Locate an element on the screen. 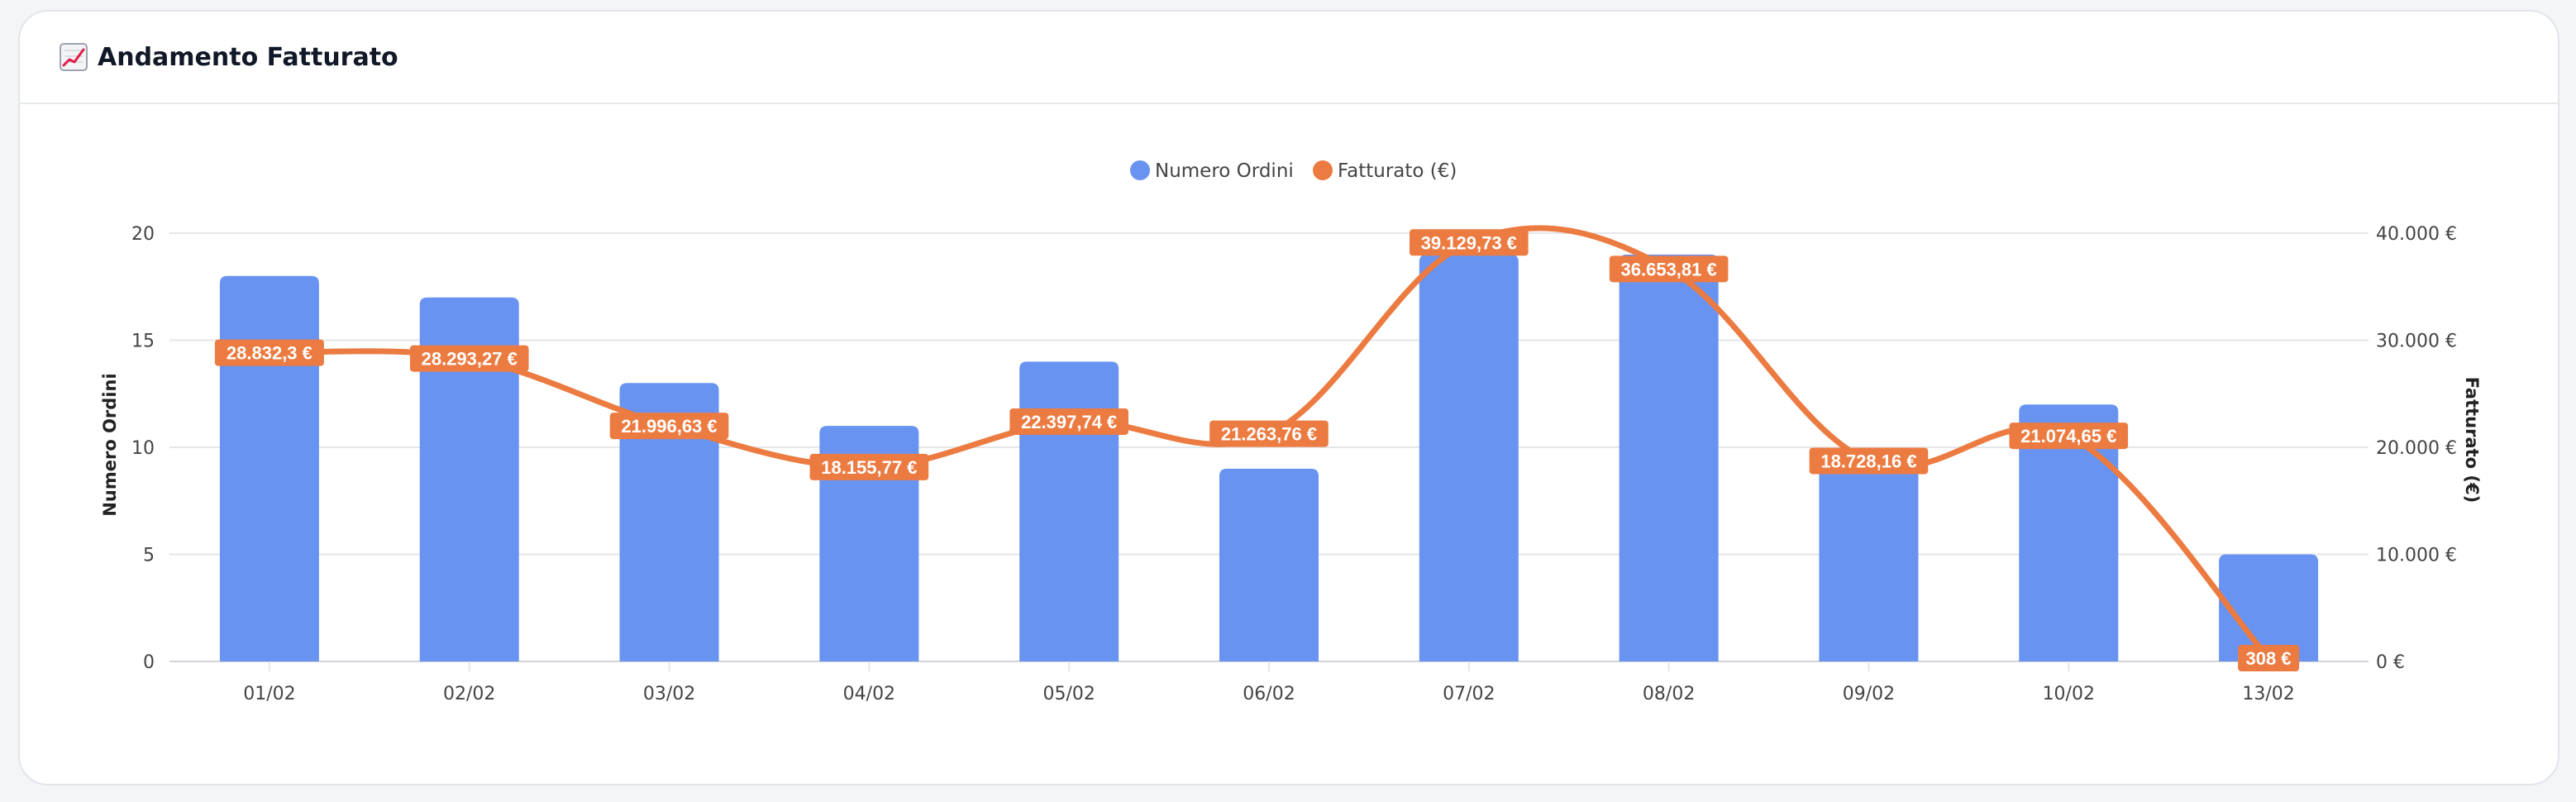  data-label-text: 21.074,65 € is located at coordinates (2068, 436).